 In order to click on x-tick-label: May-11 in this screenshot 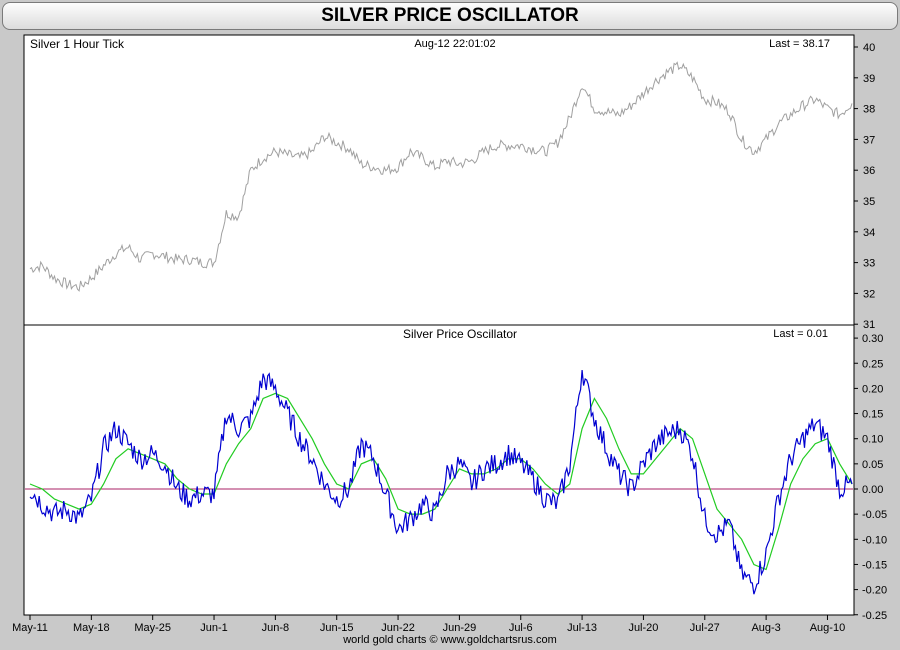, I will do `click(30, 628)`.